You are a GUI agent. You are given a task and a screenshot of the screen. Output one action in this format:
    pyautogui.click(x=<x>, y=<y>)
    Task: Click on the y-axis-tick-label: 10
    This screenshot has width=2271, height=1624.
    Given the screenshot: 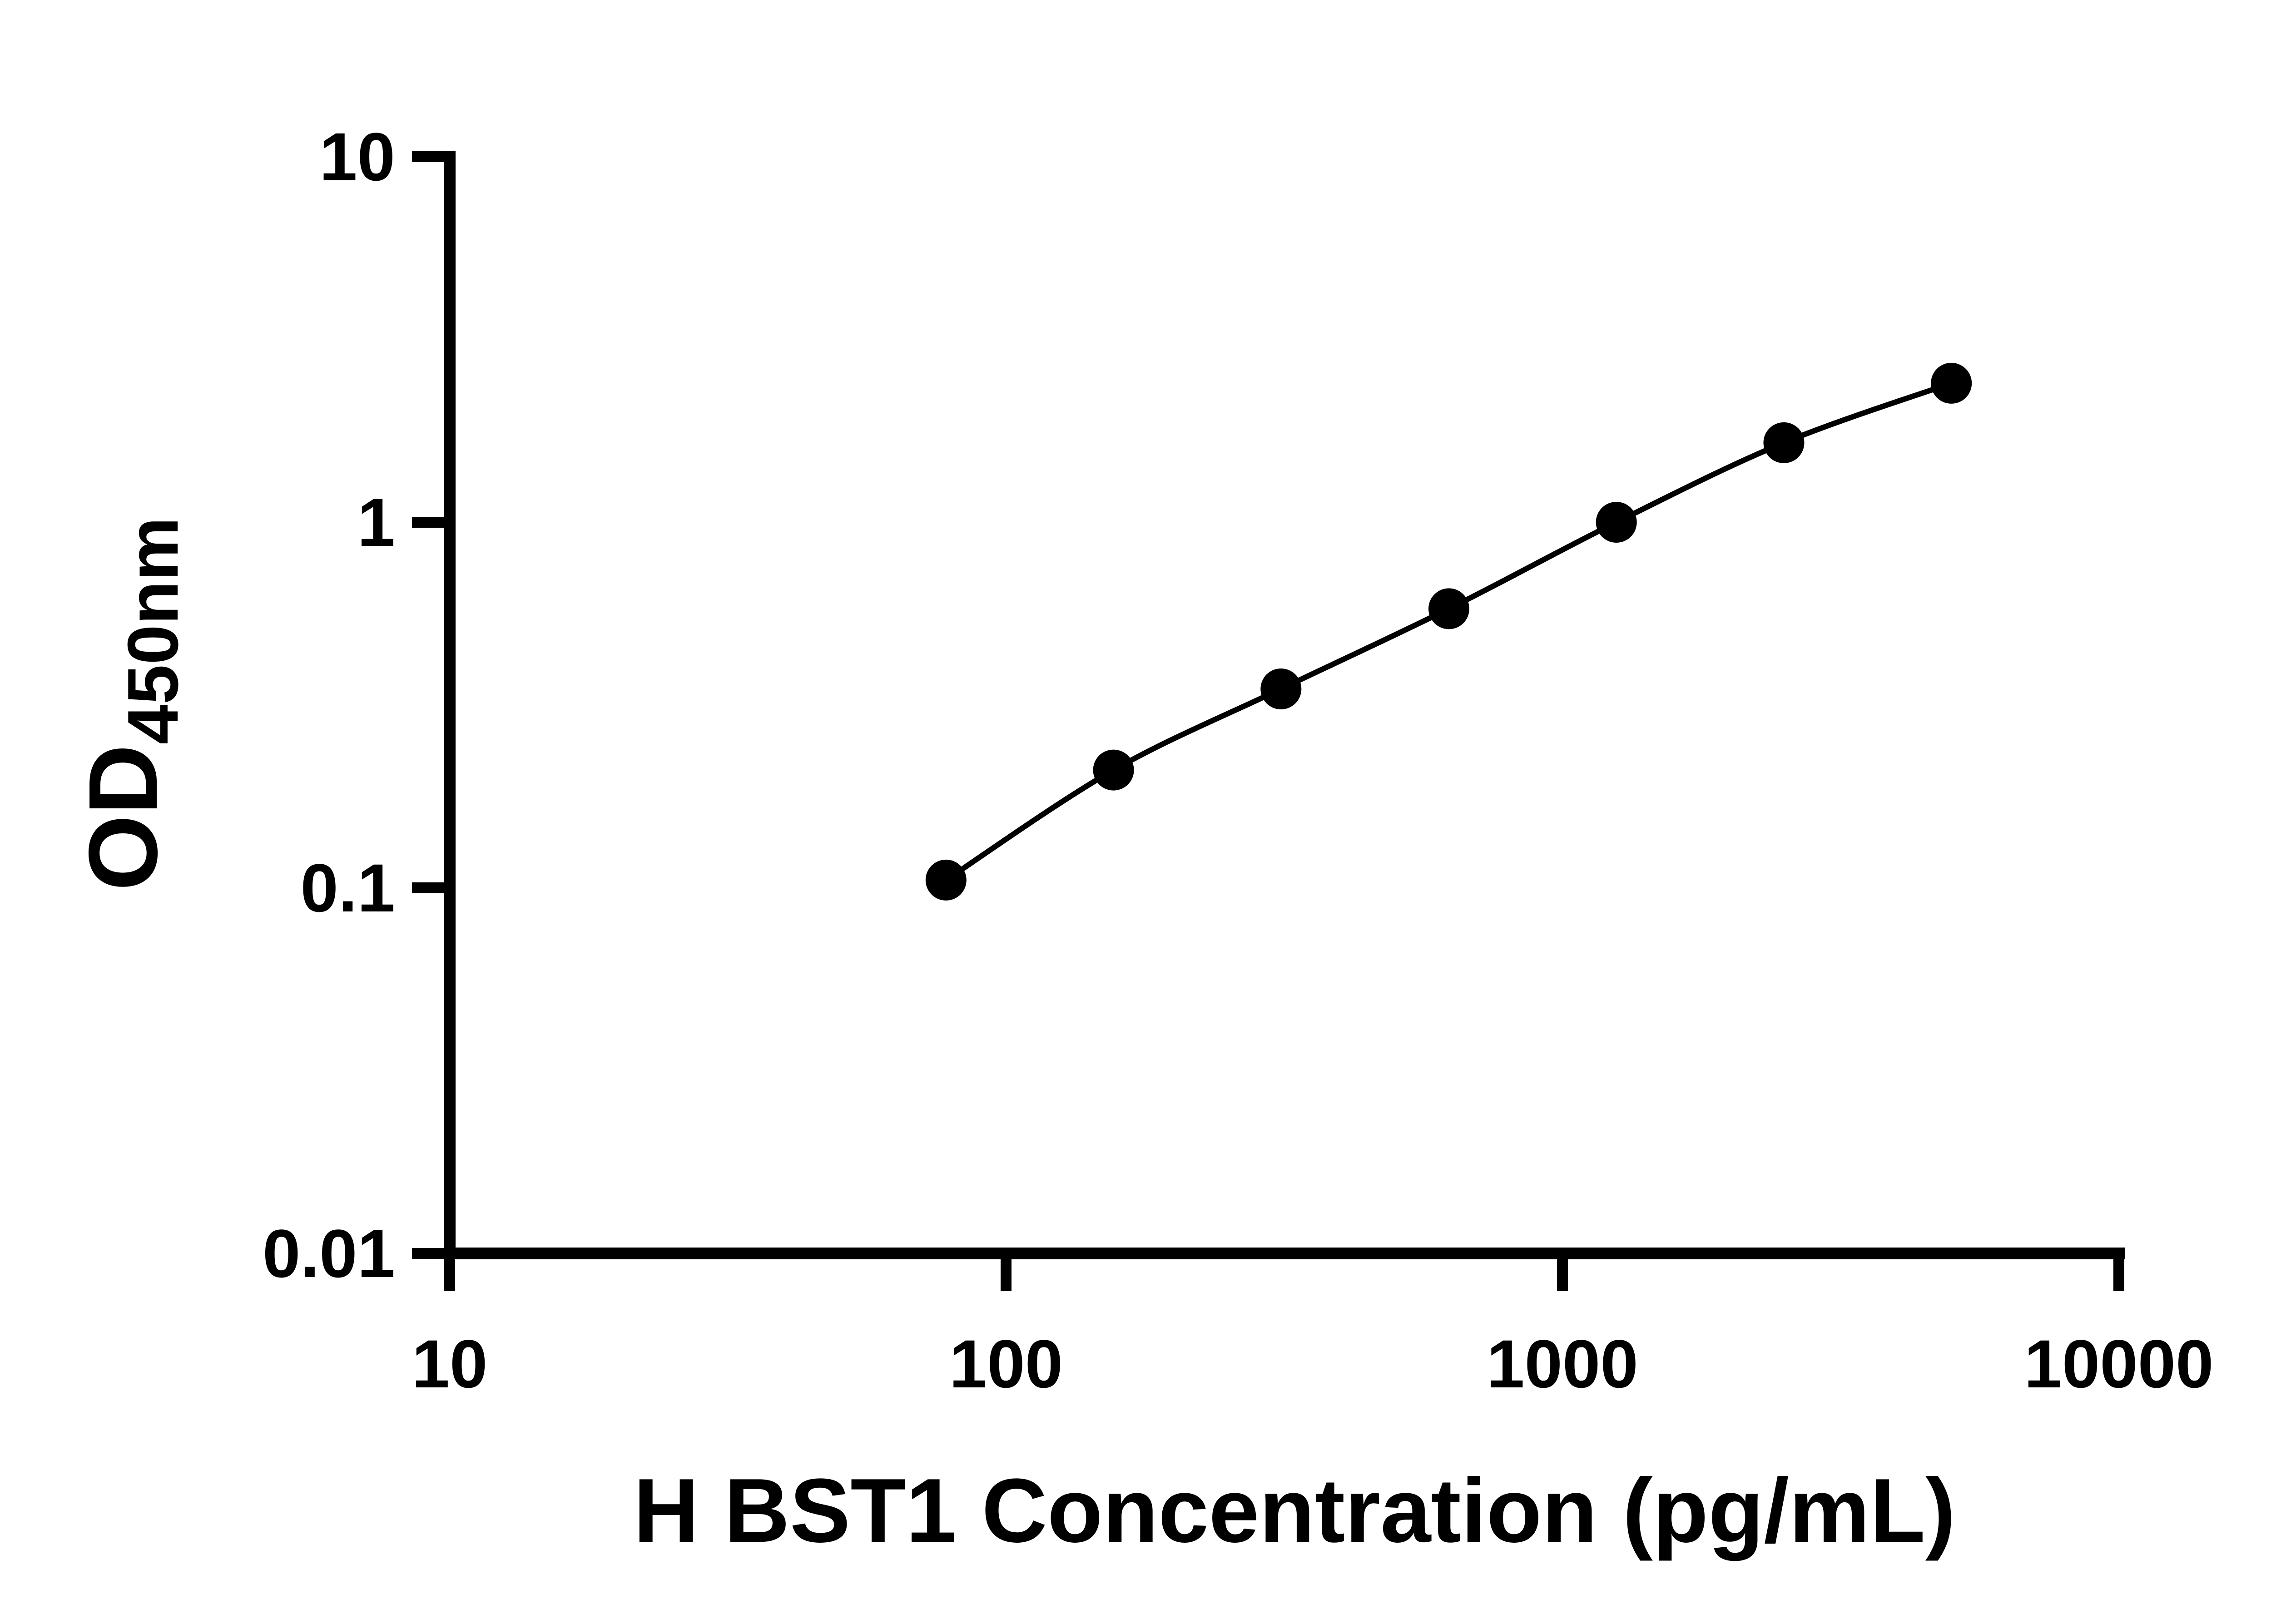 What is the action you would take?
    pyautogui.click(x=357, y=157)
    